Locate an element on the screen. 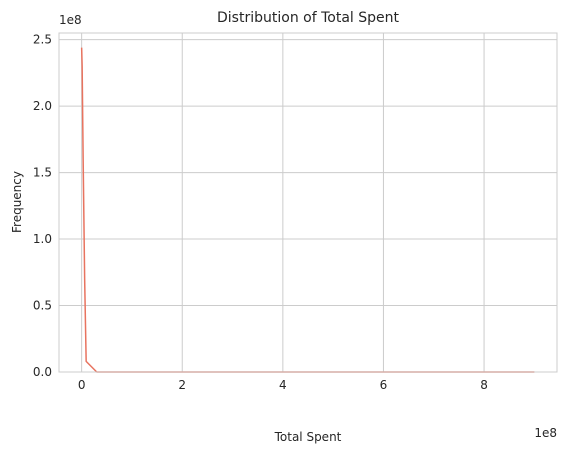  y-tick-label: 1.5 is located at coordinates (42, 173).